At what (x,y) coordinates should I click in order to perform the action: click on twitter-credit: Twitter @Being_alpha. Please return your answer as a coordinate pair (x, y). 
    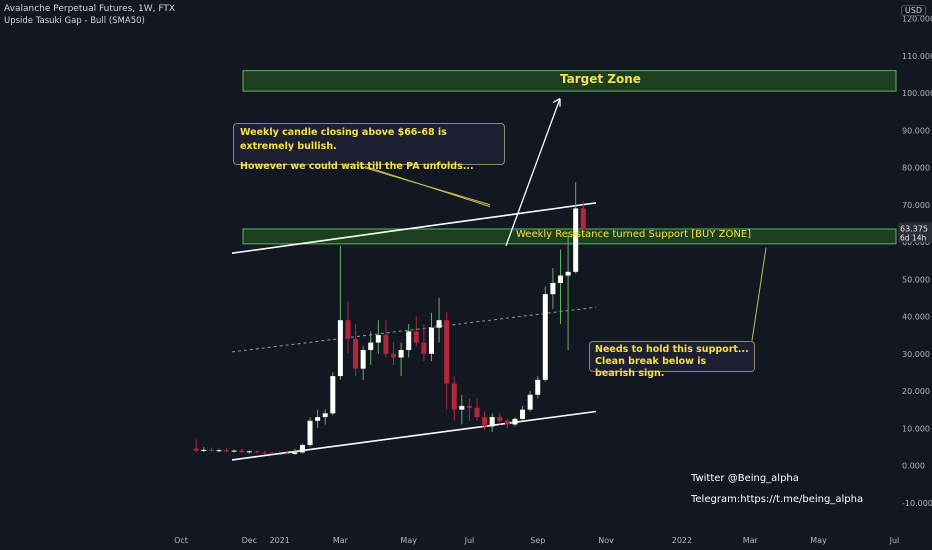
    Looking at the image, I should click on (745, 478).